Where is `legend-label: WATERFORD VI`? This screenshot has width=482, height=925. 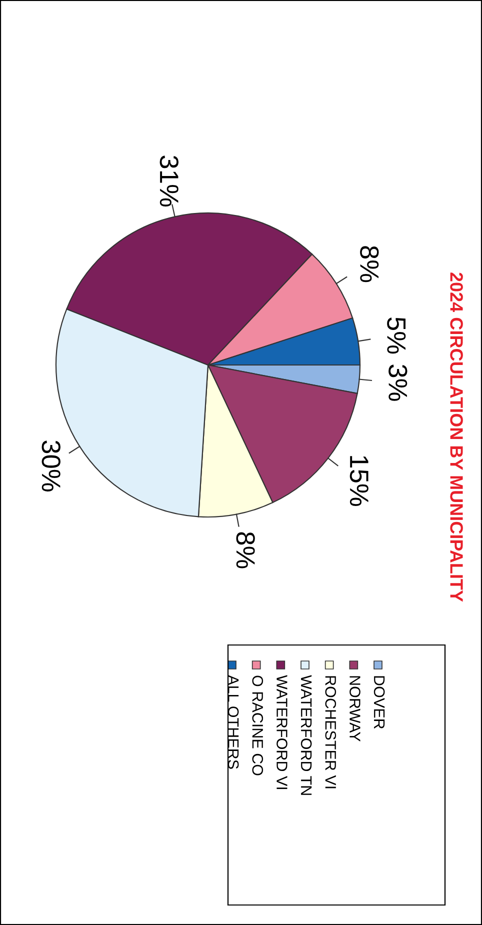
legend-label: WATERFORD VI is located at coordinates (282, 732).